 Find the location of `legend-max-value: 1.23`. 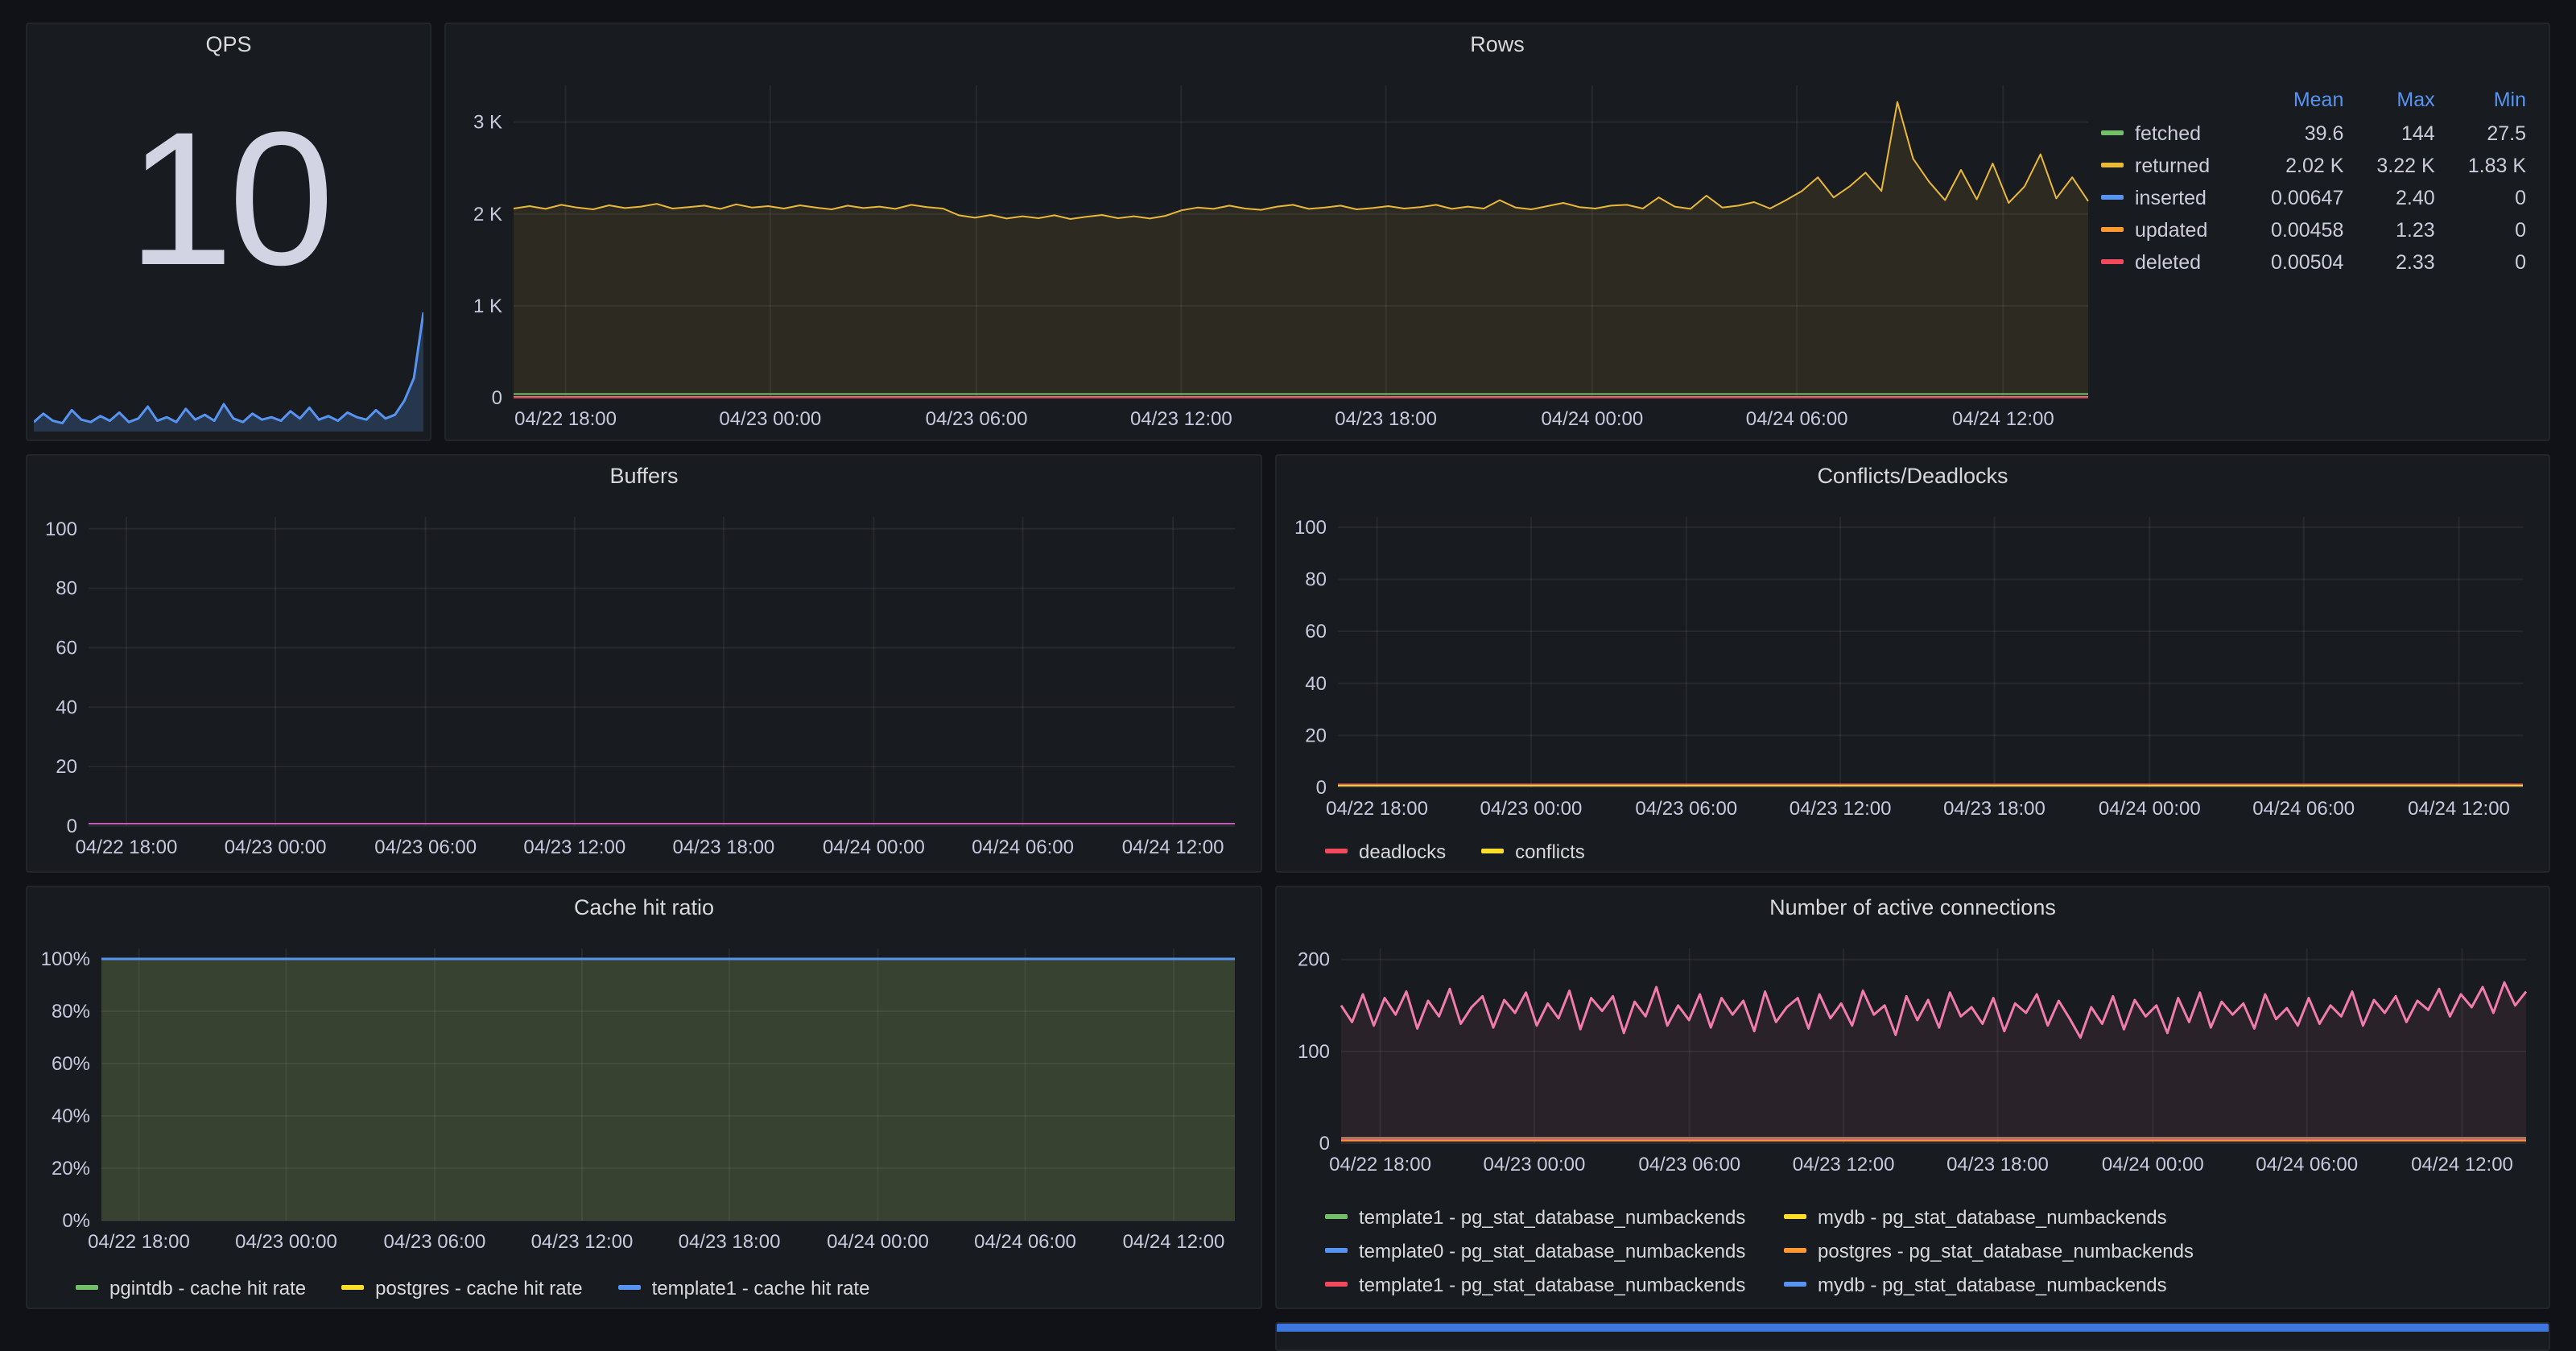

legend-max-value: 1.23 is located at coordinates (2415, 230).